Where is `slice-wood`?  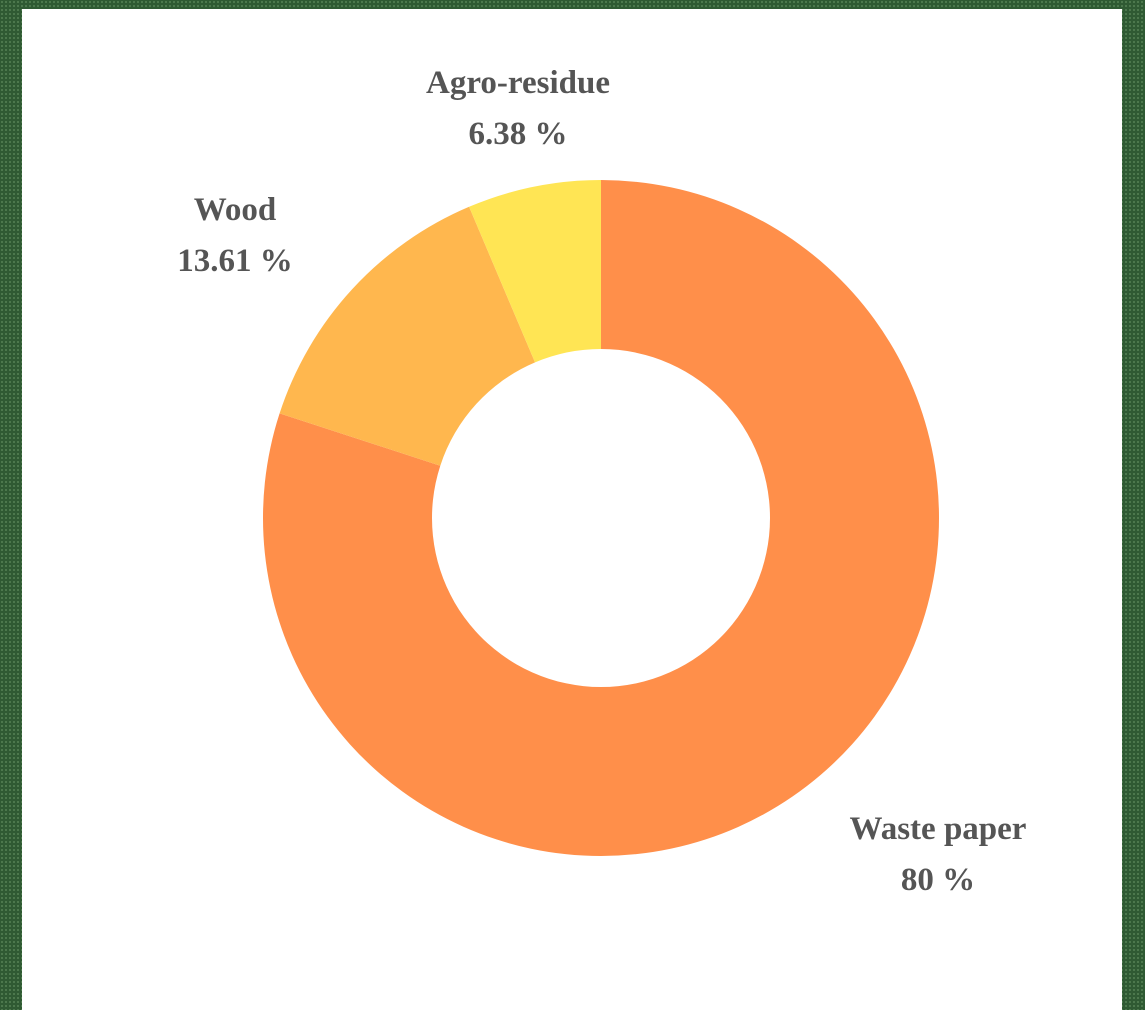
slice-wood is located at coordinates (407, 336).